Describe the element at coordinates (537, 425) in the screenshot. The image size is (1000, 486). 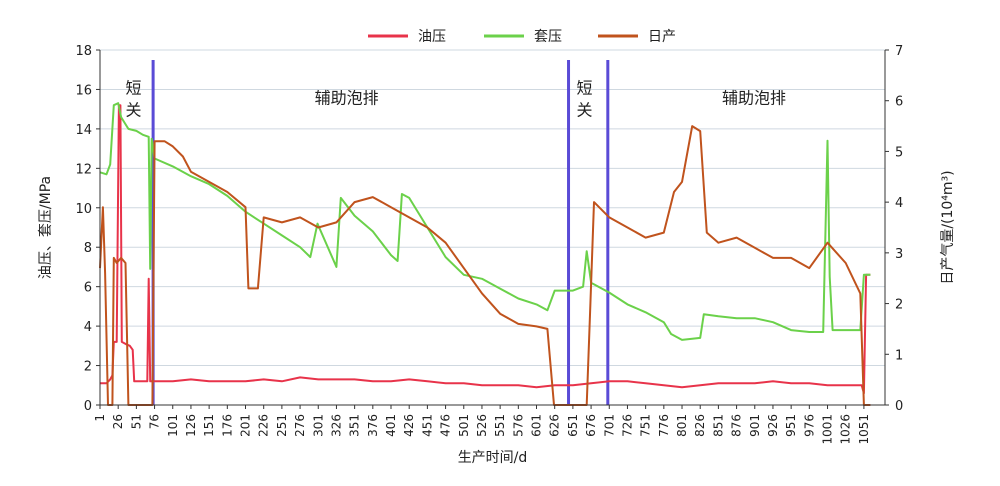
I see `x-tick-label: 601` at that location.